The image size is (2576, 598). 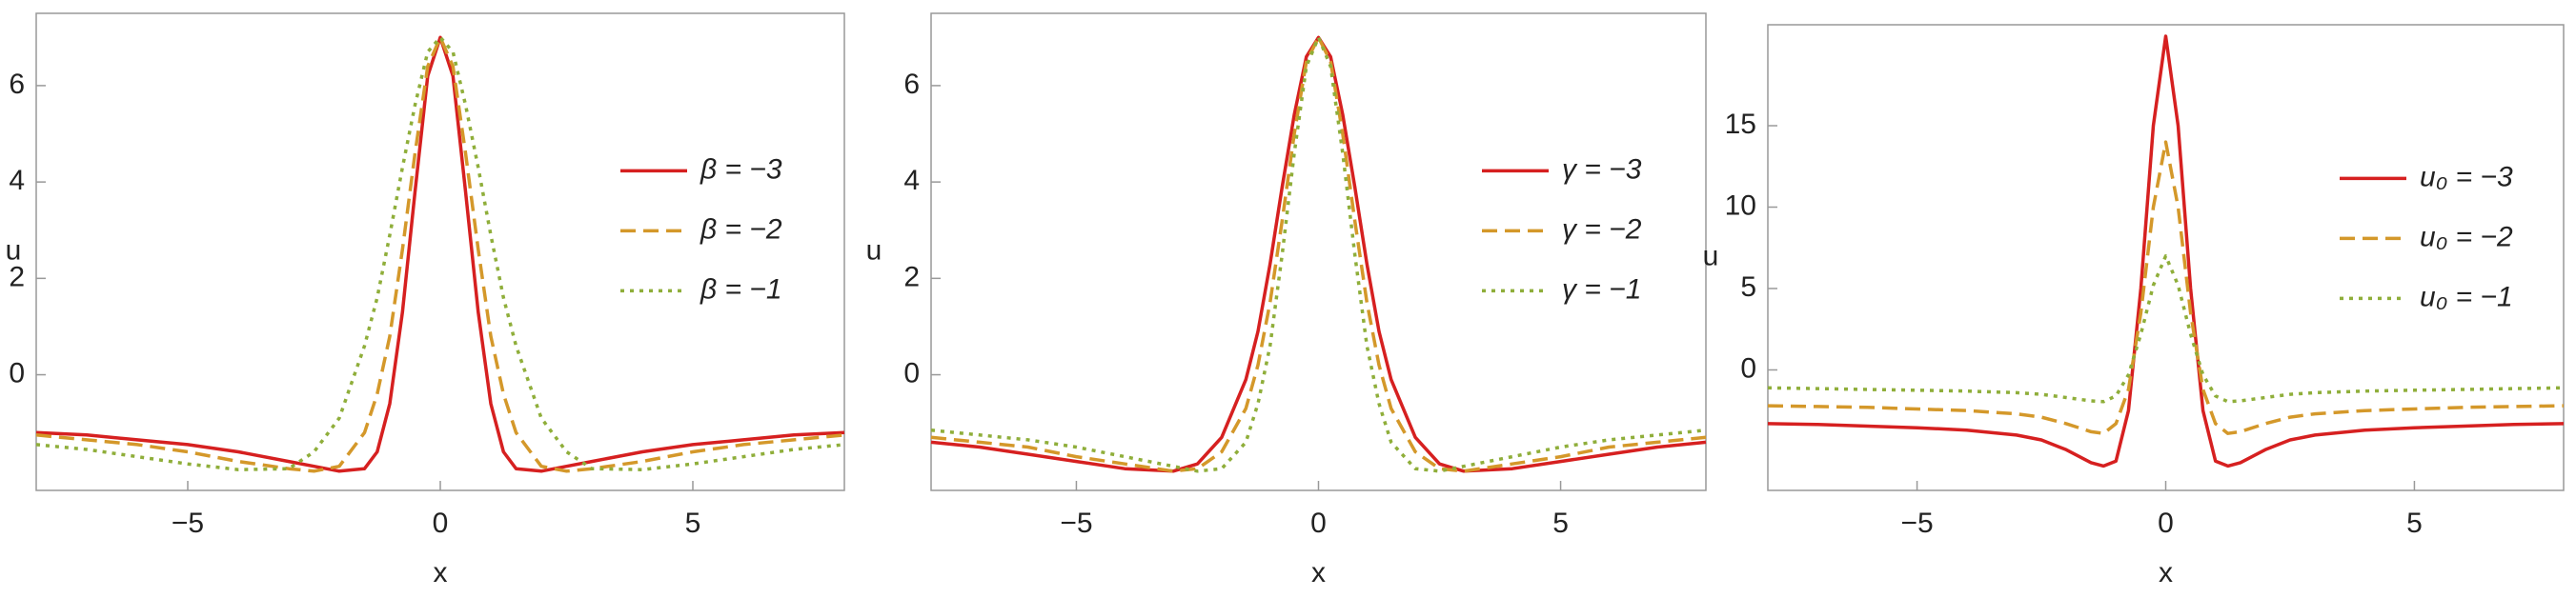 I want to click on legend-text: u₀ = −2, so click(x=2466, y=236).